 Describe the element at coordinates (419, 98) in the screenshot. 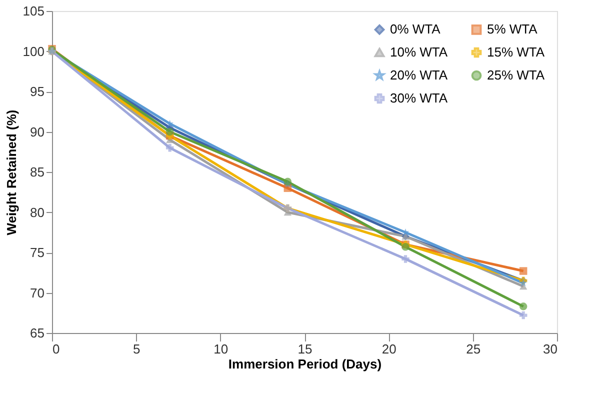

I see `legend-label: 30% WTA` at that location.